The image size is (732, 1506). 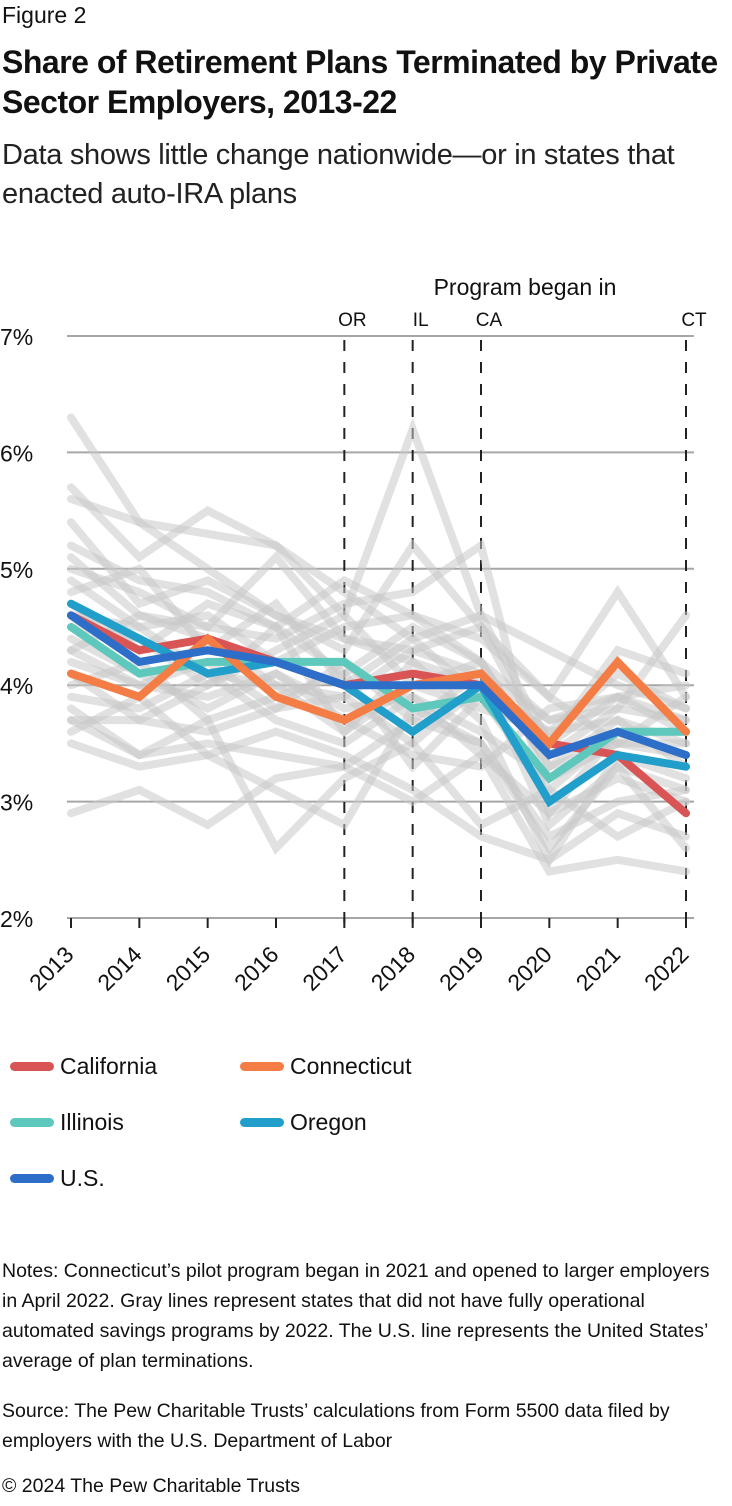 What do you see at coordinates (16, 919) in the screenshot?
I see `y-tick-label: 2%` at bounding box center [16, 919].